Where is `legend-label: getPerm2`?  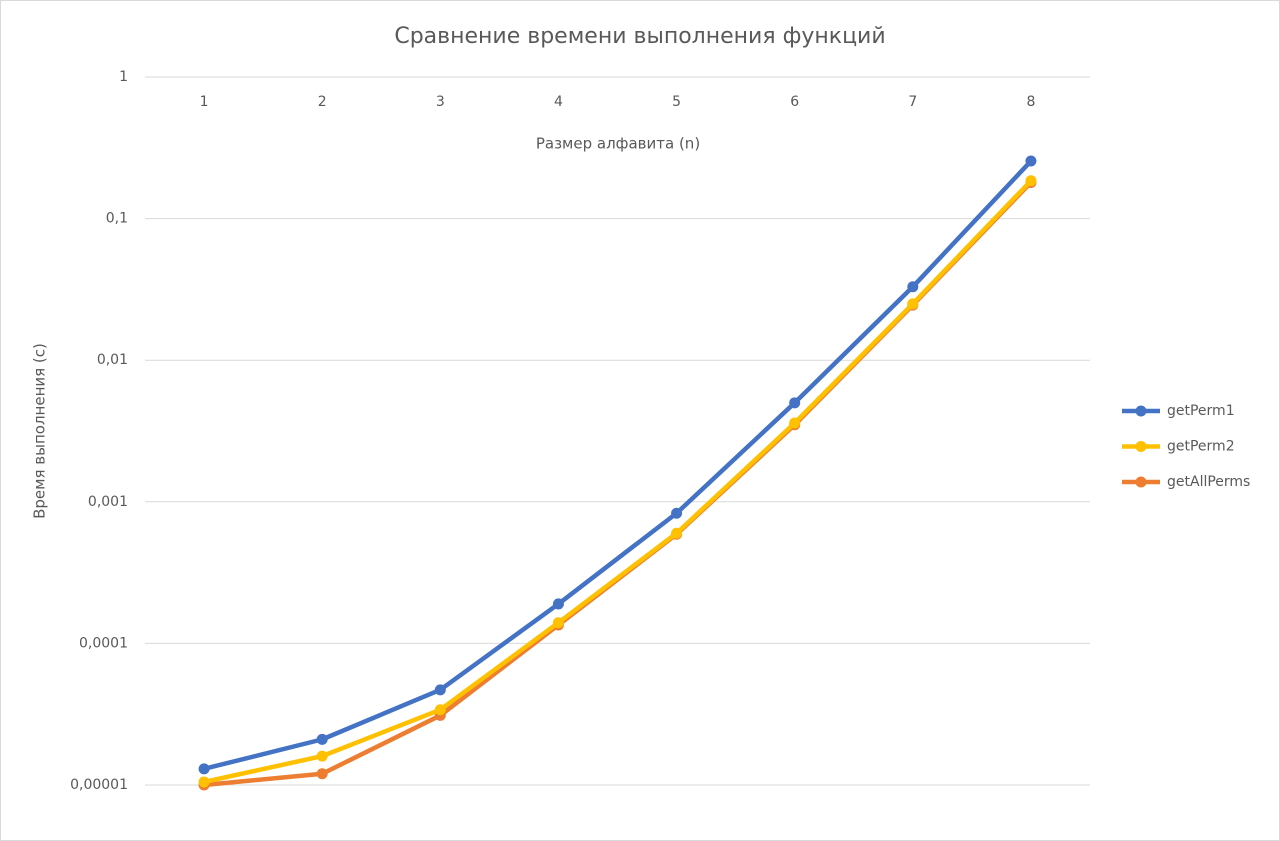 legend-label: getPerm2 is located at coordinates (1201, 447).